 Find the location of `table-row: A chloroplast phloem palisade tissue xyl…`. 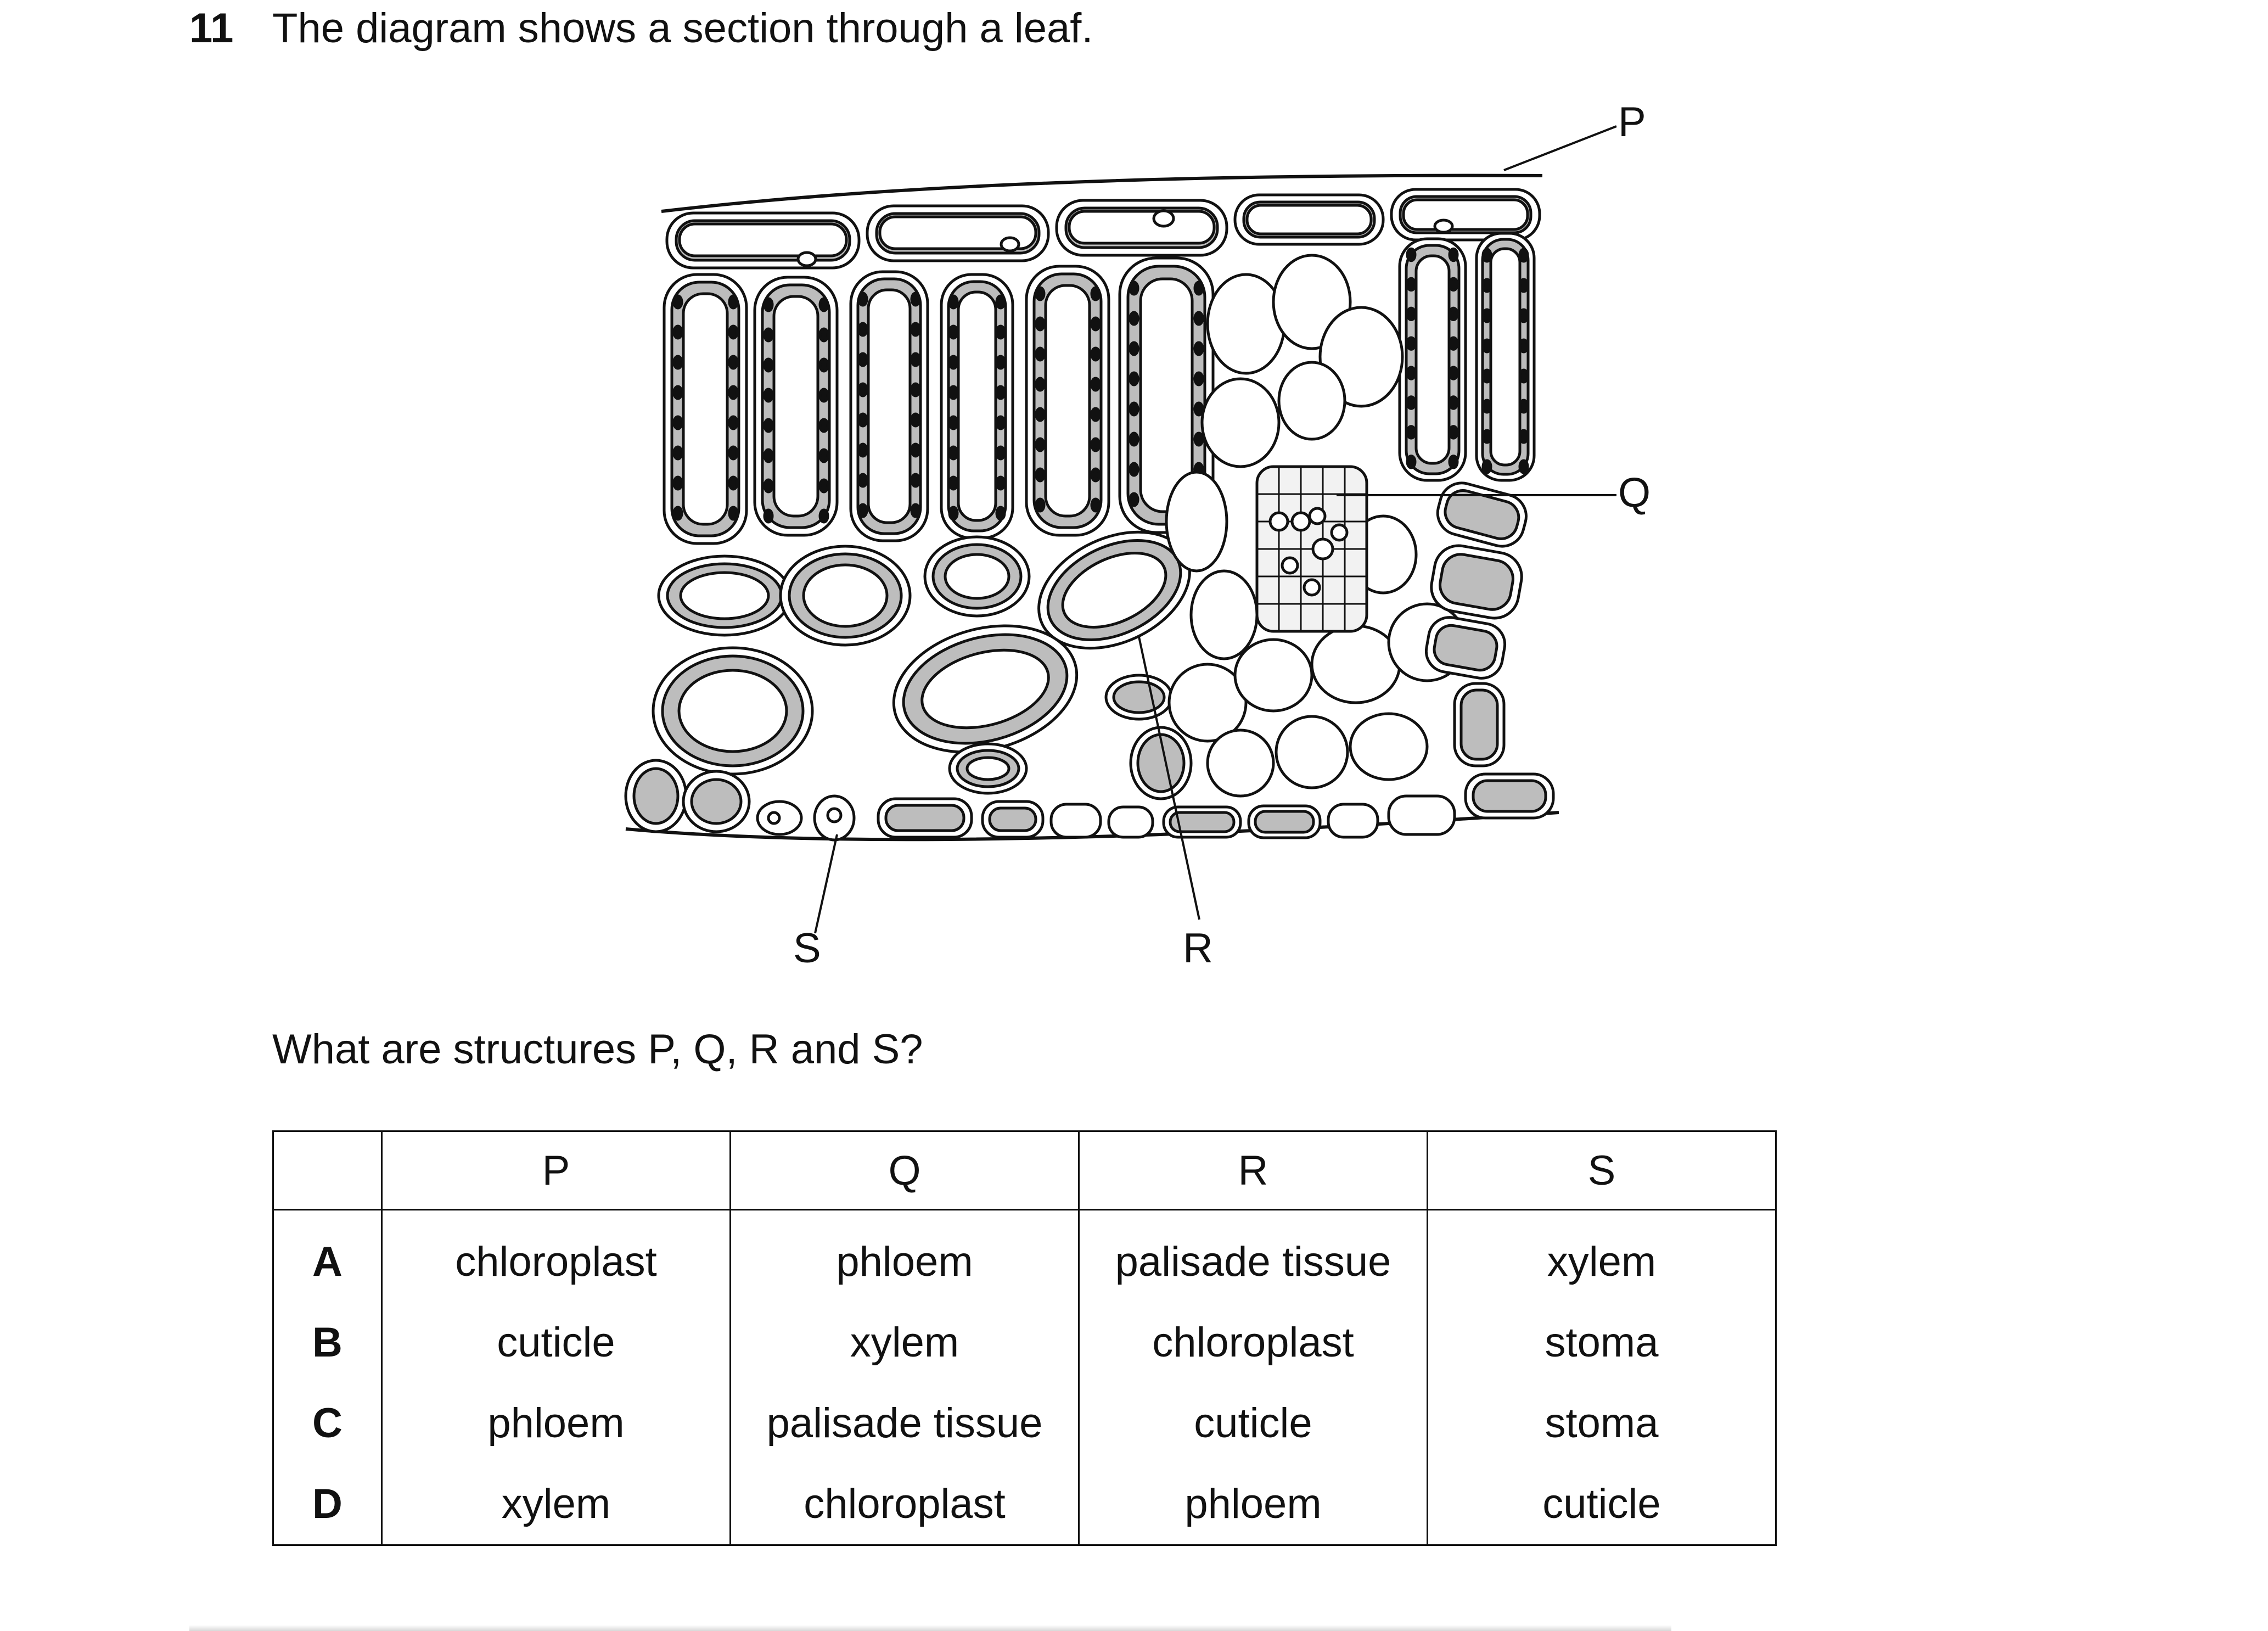

table-row: A chloroplast phloem palisade tissue xyl… is located at coordinates (1024, 1255).